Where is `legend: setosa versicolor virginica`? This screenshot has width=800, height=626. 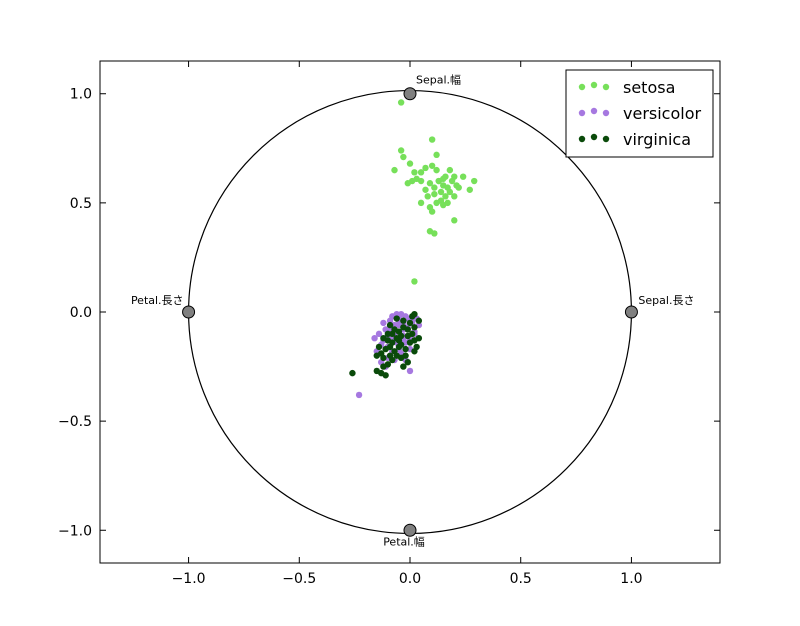
legend: setosa versicolor virginica is located at coordinates (639, 113).